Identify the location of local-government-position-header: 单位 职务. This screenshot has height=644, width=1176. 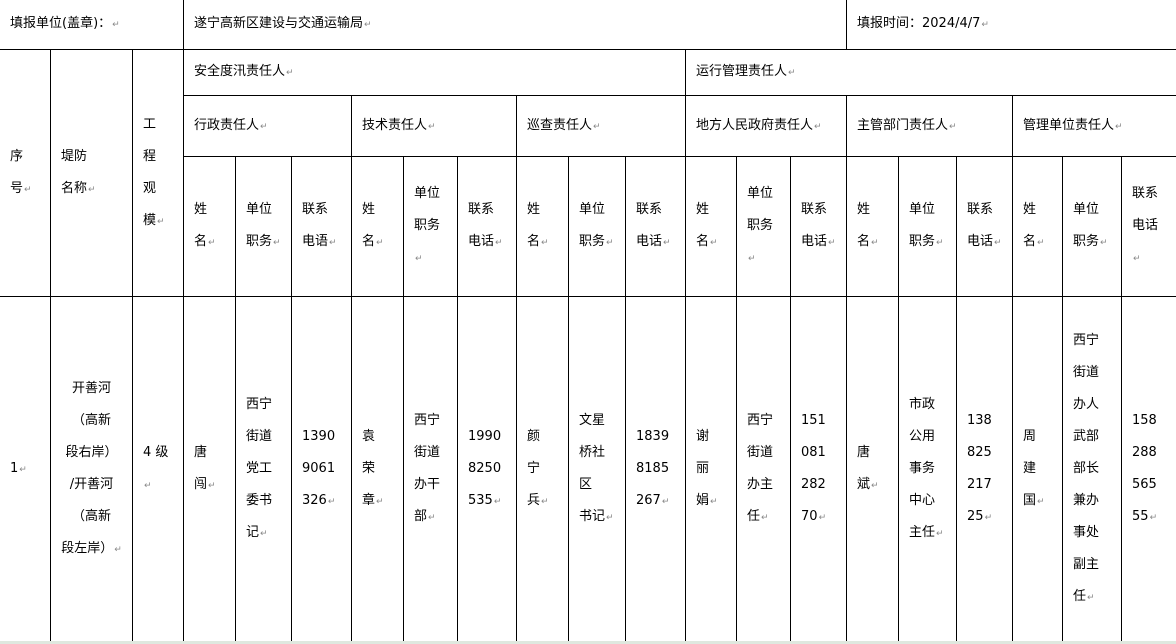
(764, 226).